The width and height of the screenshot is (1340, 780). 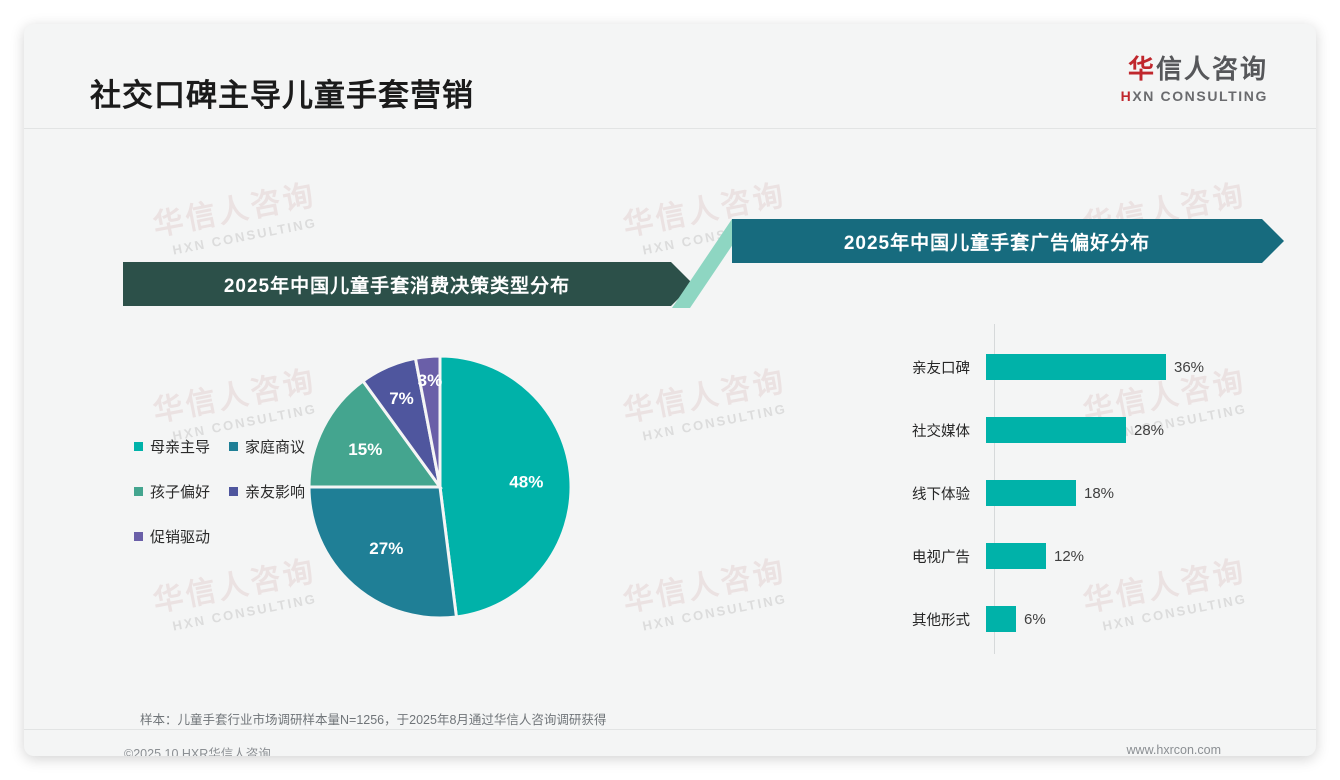 I want to click on legend-label: 亲友影响, so click(x=275, y=492).